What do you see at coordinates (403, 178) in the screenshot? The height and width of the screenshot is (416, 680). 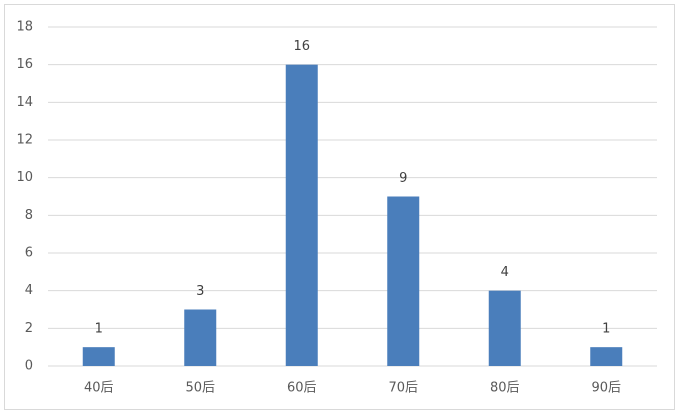 I see `data-label: 9` at bounding box center [403, 178].